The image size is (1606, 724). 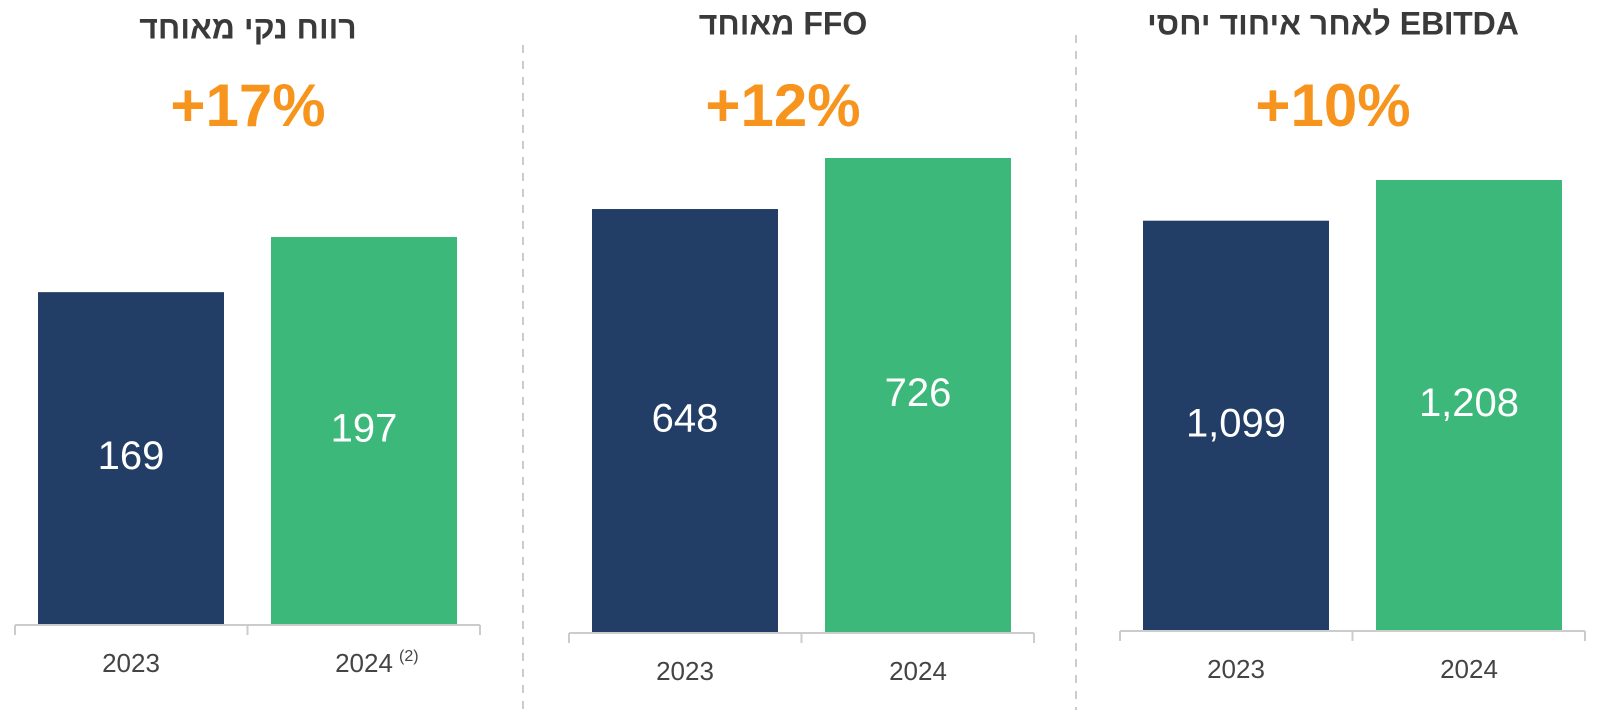 What do you see at coordinates (1469, 403) in the screenshot?
I see `value-label: 1,208` at bounding box center [1469, 403].